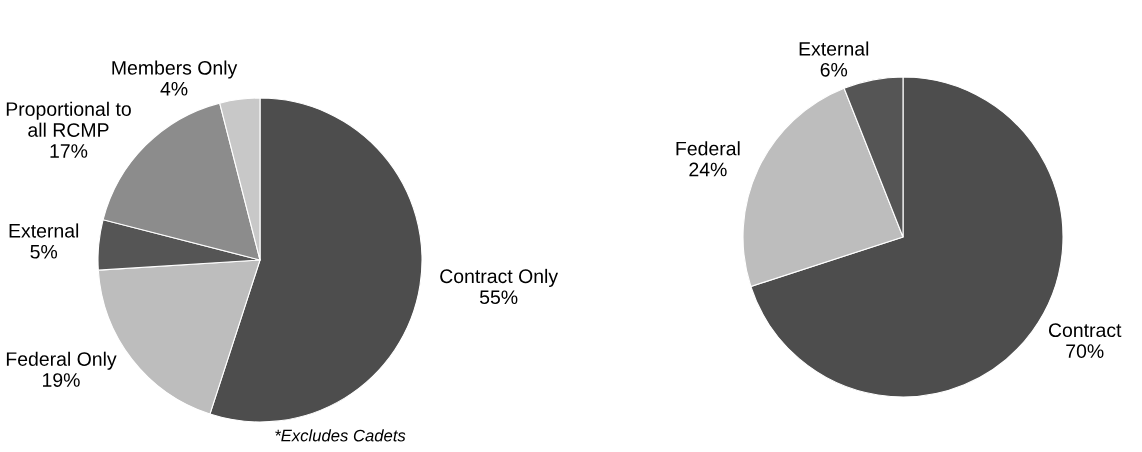 Image resolution: width=1142 pixels, height=452 pixels. Describe the element at coordinates (68, 119) in the screenshot. I see `slice-label: Proportional to all RCMP` at that location.